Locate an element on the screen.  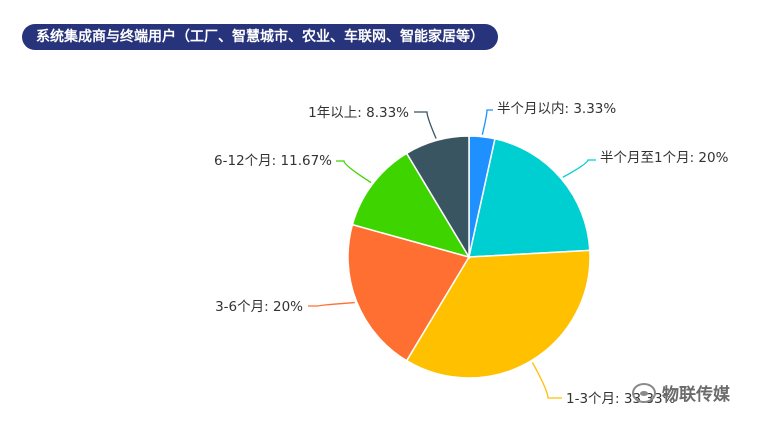
slice-label-2: 半个月至1个月: 20% is located at coordinates (664, 158).